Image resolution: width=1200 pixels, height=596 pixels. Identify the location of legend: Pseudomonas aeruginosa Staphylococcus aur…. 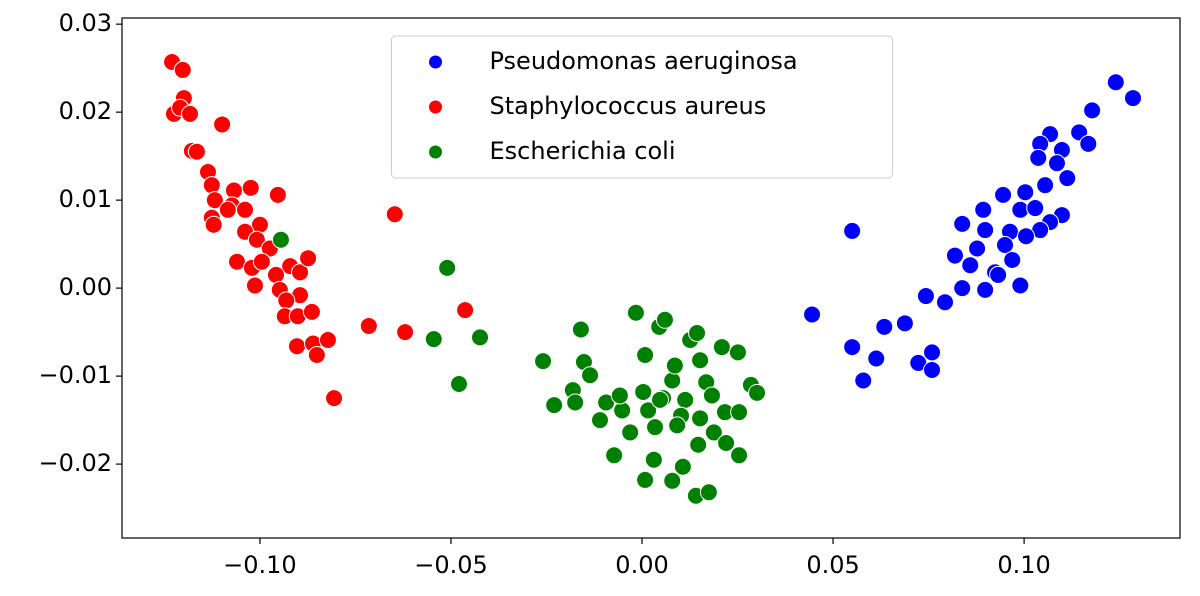
(642, 107).